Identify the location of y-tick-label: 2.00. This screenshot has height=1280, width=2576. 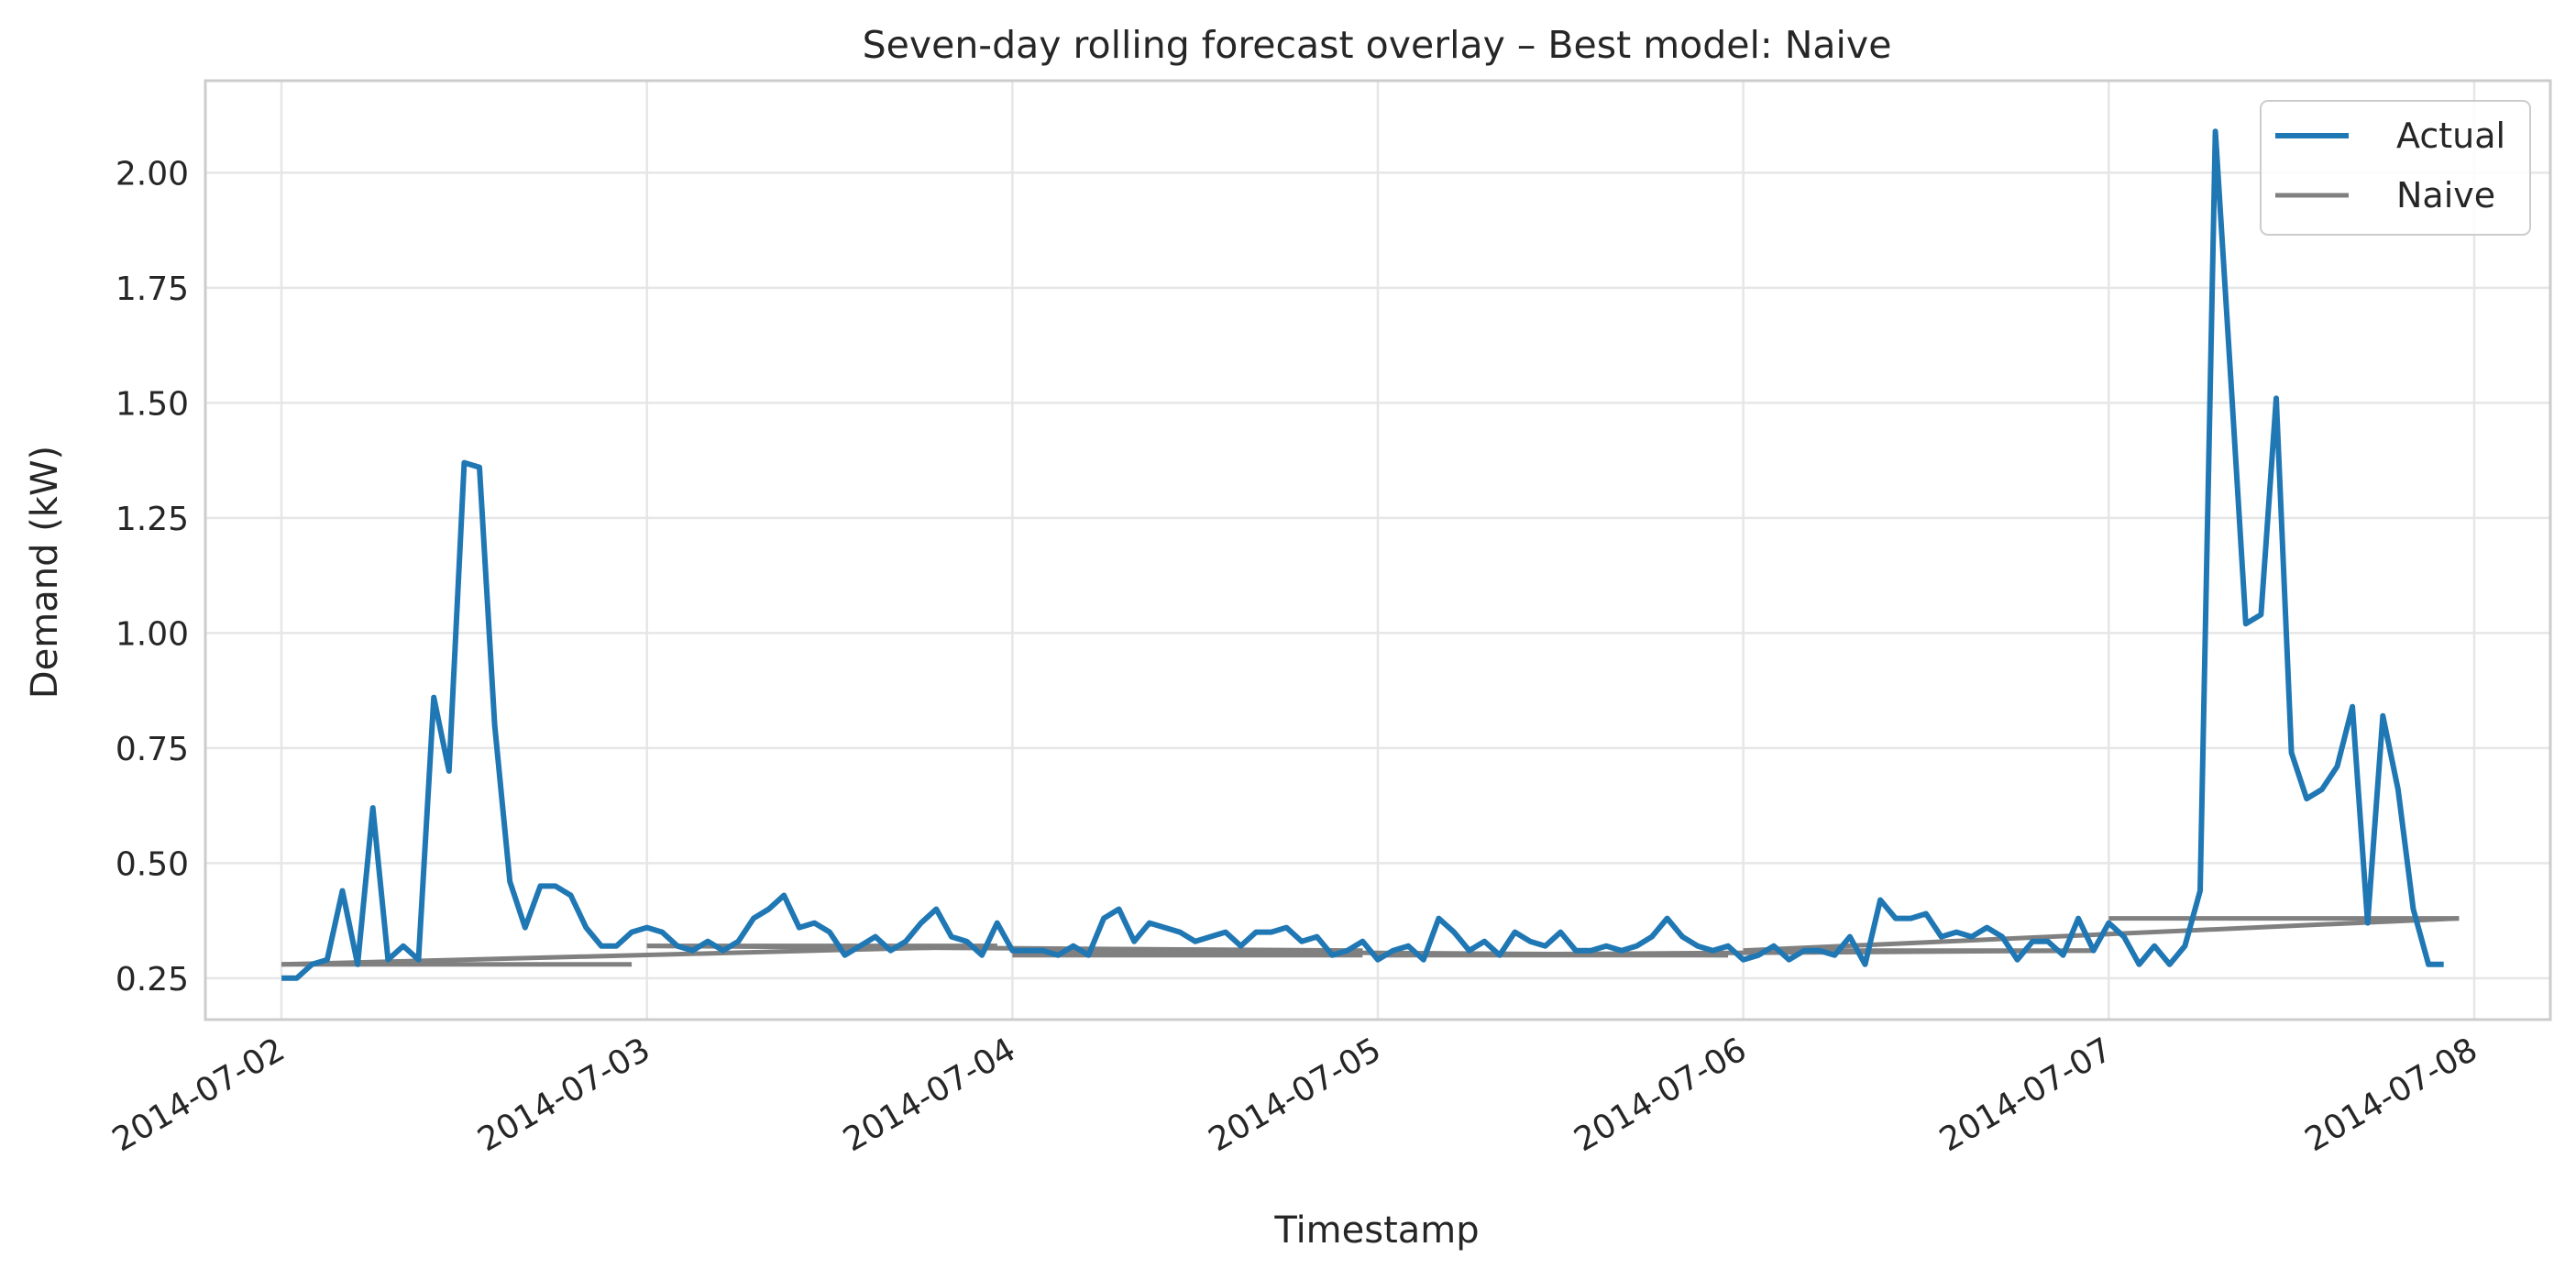
(152, 174).